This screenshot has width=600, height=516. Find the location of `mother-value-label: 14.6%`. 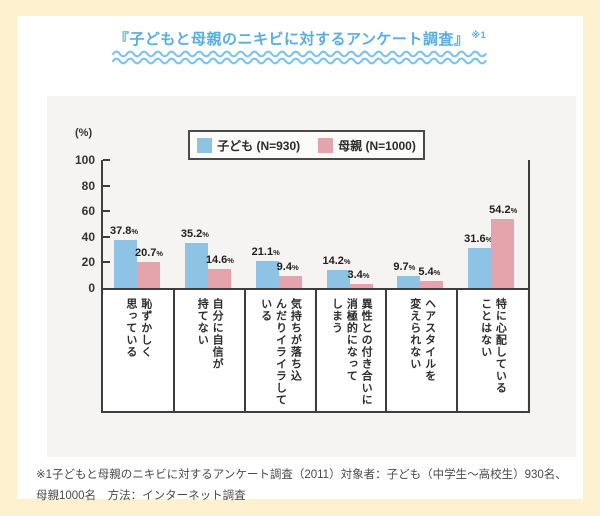

mother-value-label: 14.6% is located at coordinates (219, 260).